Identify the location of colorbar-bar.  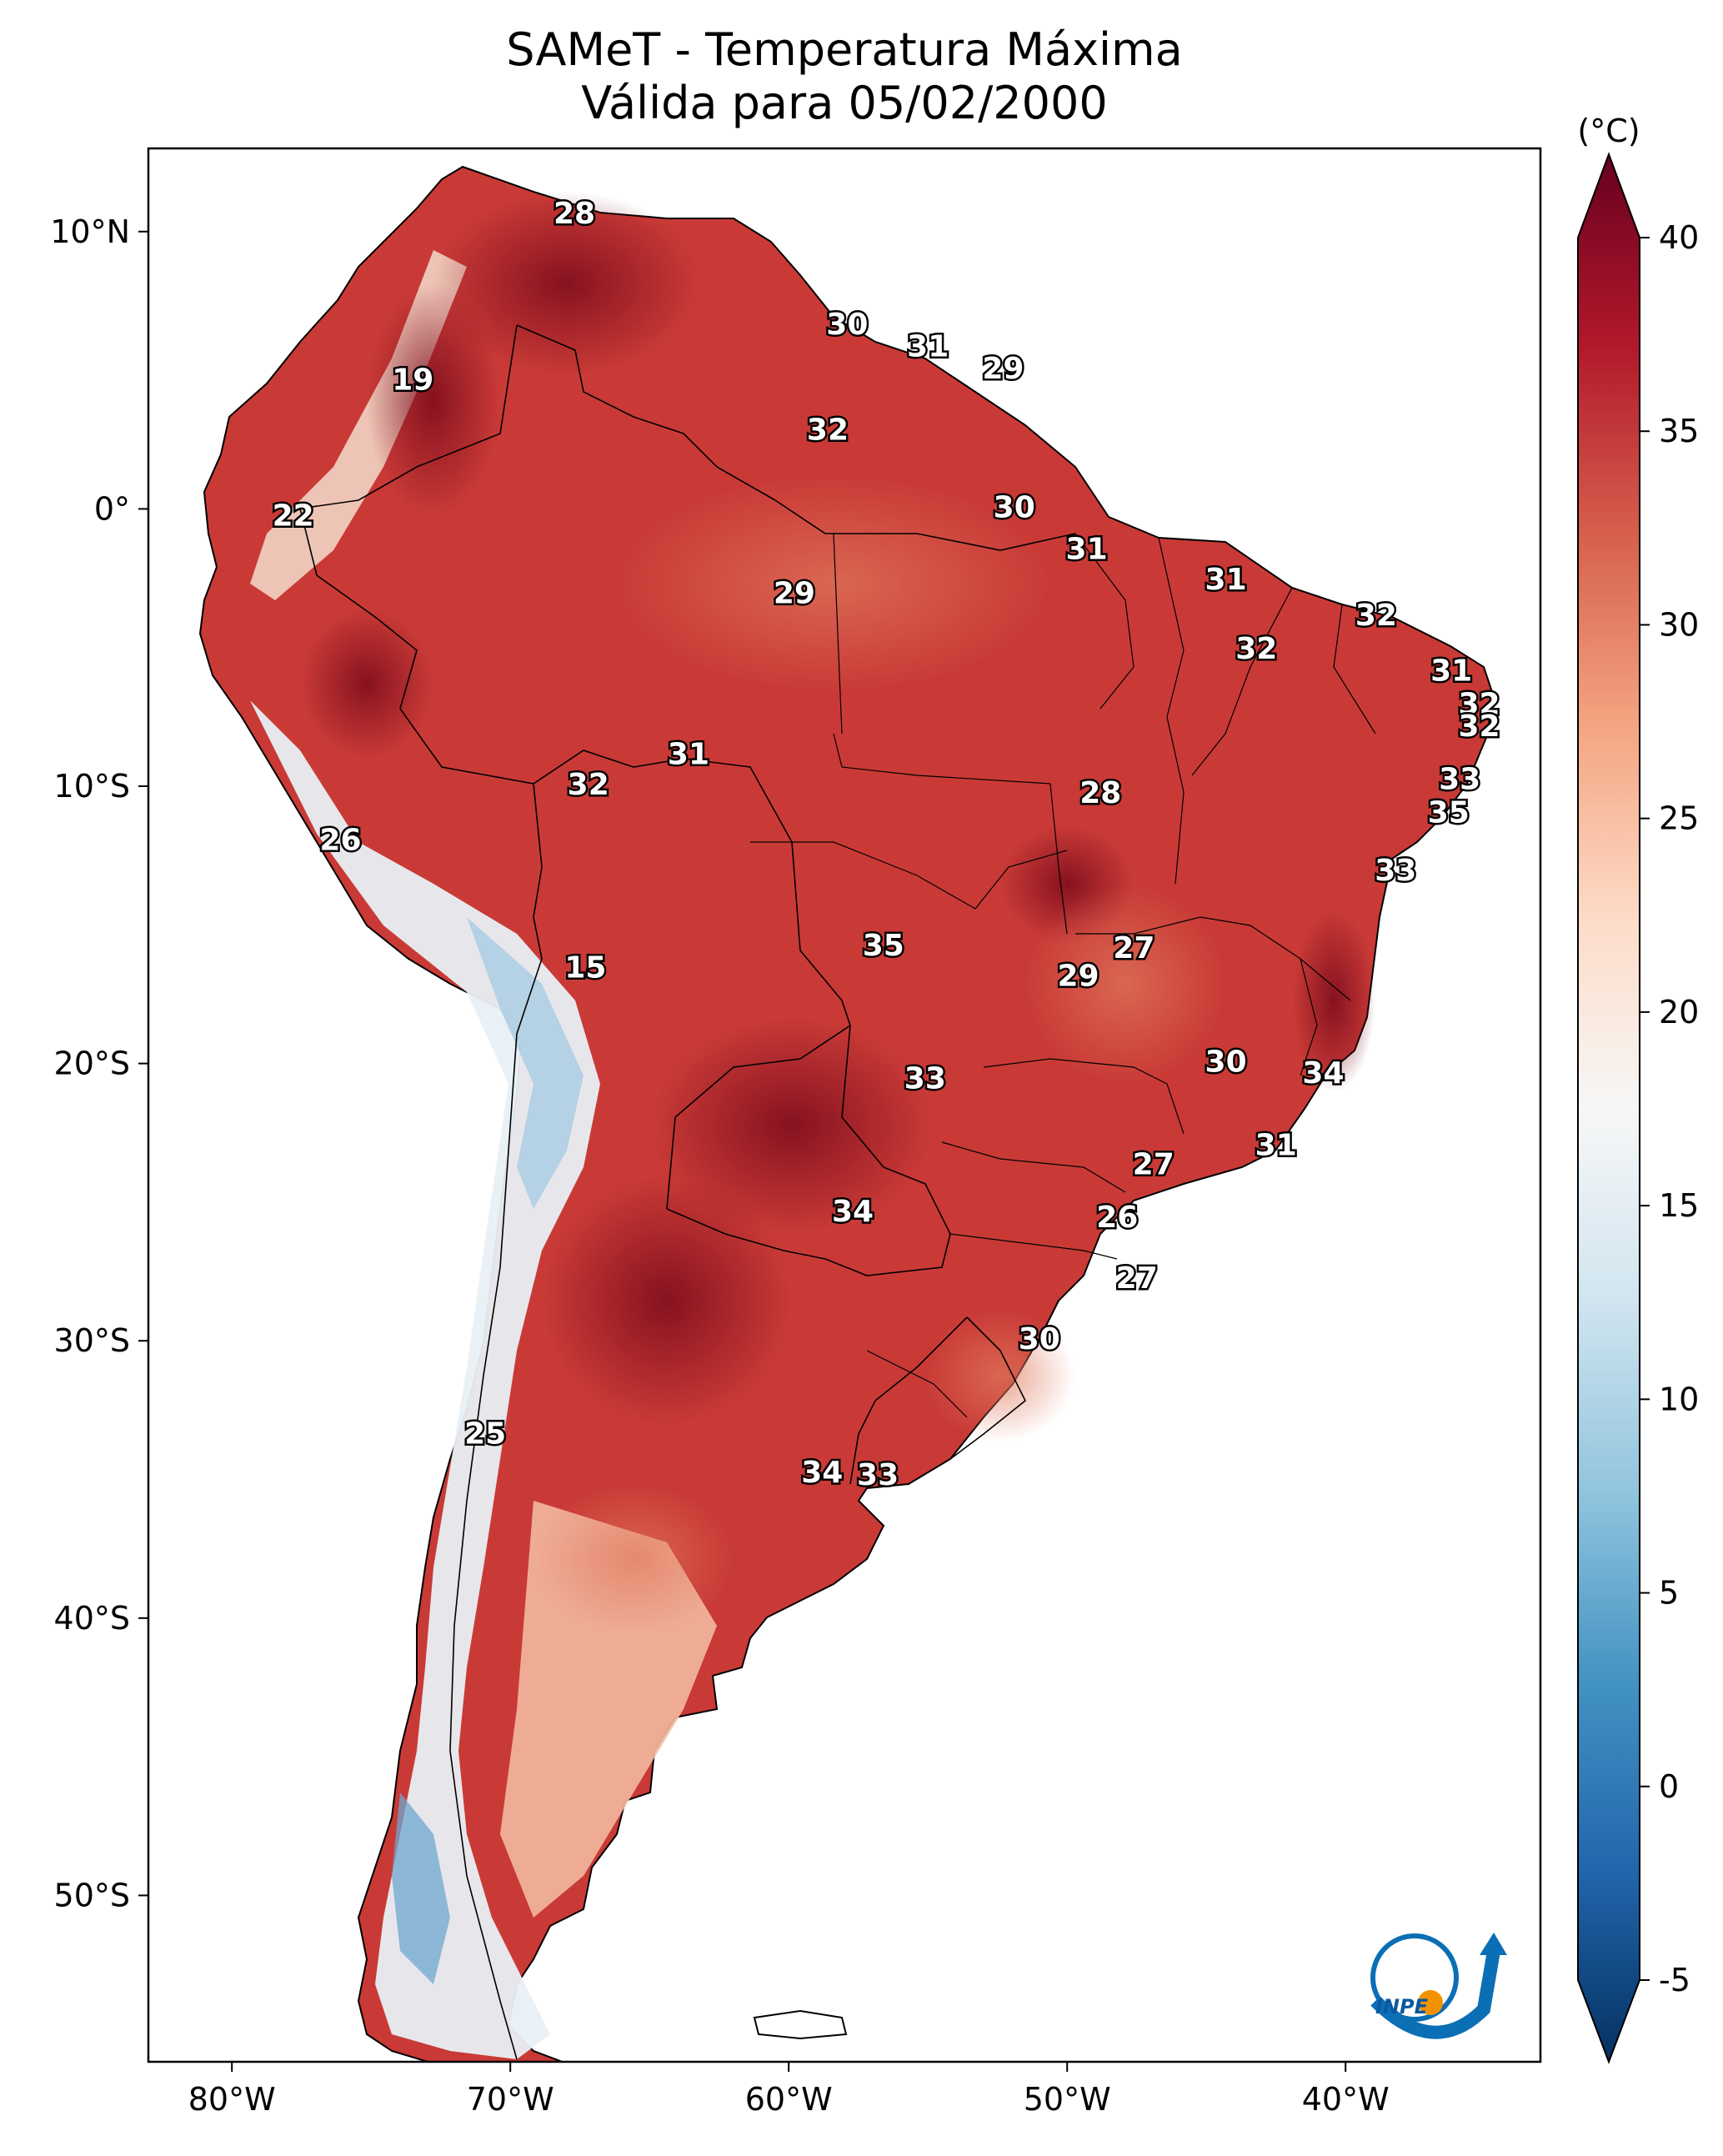
(1609, 1108).